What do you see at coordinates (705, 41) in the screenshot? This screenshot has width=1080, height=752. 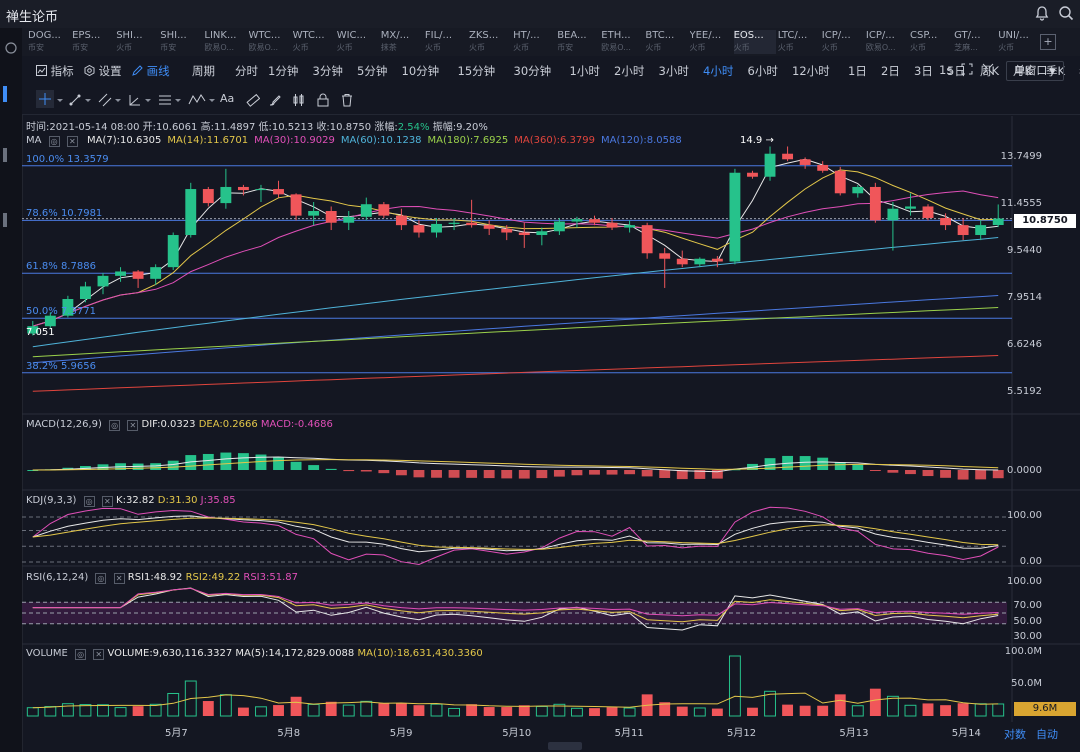 I see `tab-15: YEE/... 火币` at bounding box center [705, 41].